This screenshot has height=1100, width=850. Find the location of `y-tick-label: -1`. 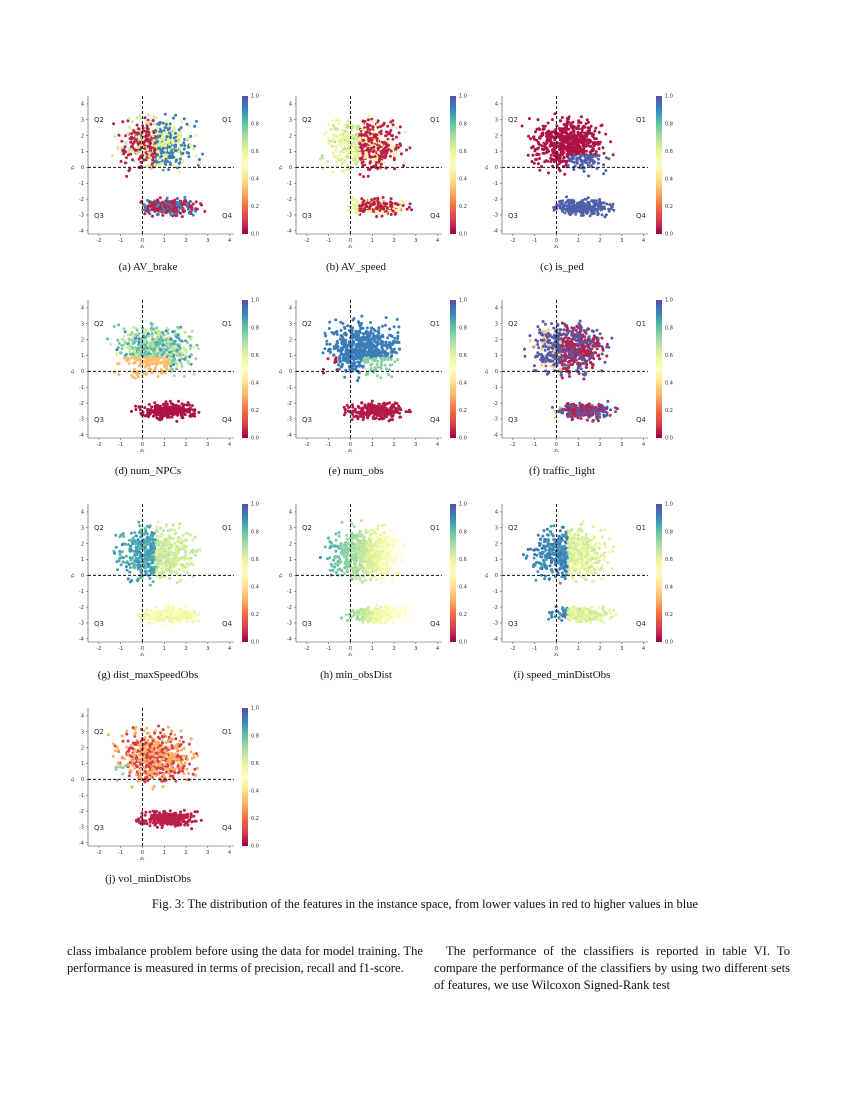

y-tick-label: -1 is located at coordinates (289, 388).